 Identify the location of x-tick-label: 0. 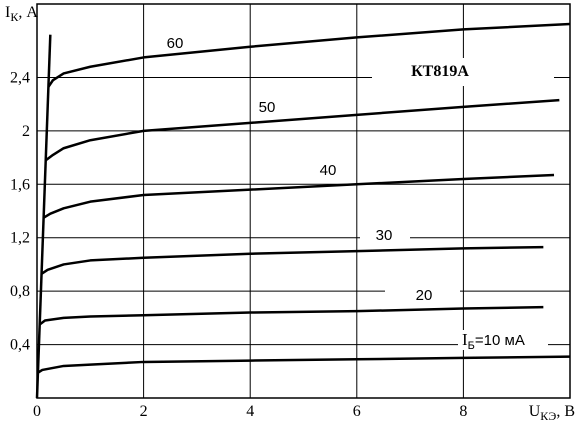
(37, 411).